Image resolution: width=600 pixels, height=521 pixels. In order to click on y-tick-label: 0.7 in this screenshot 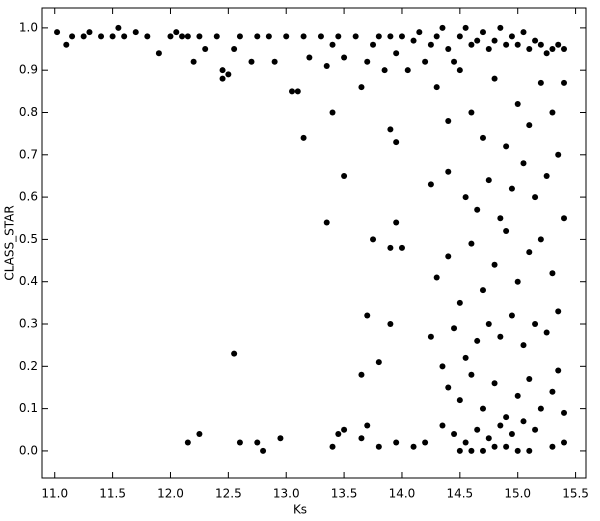, I will do `click(28, 154)`.